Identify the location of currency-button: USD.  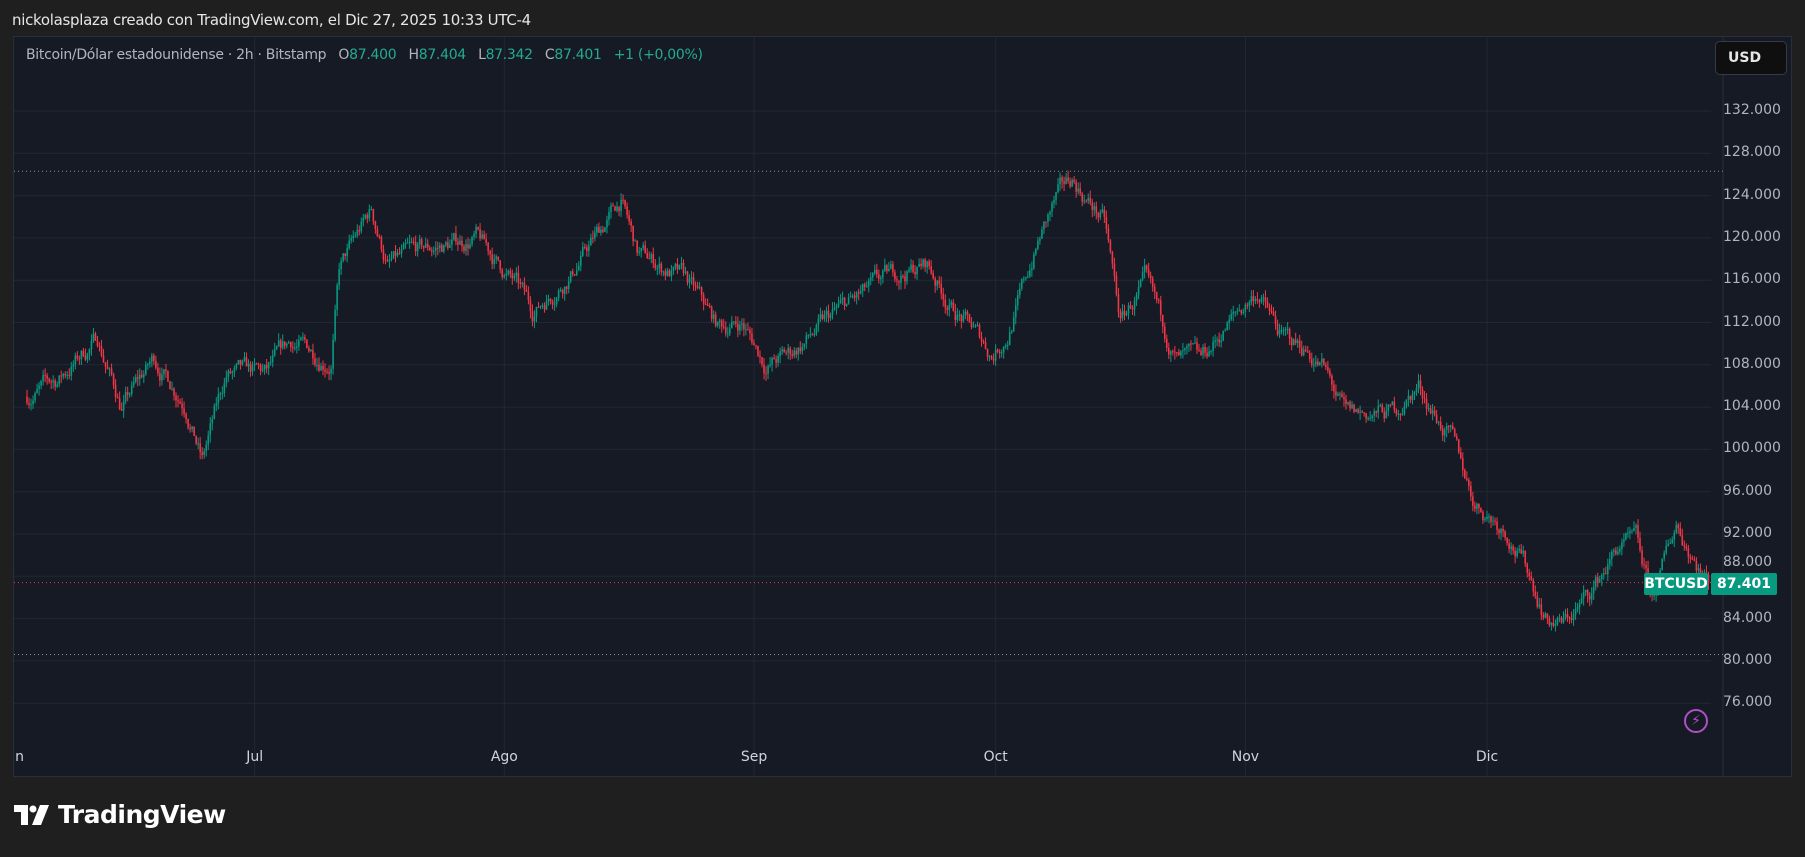
(1751, 58).